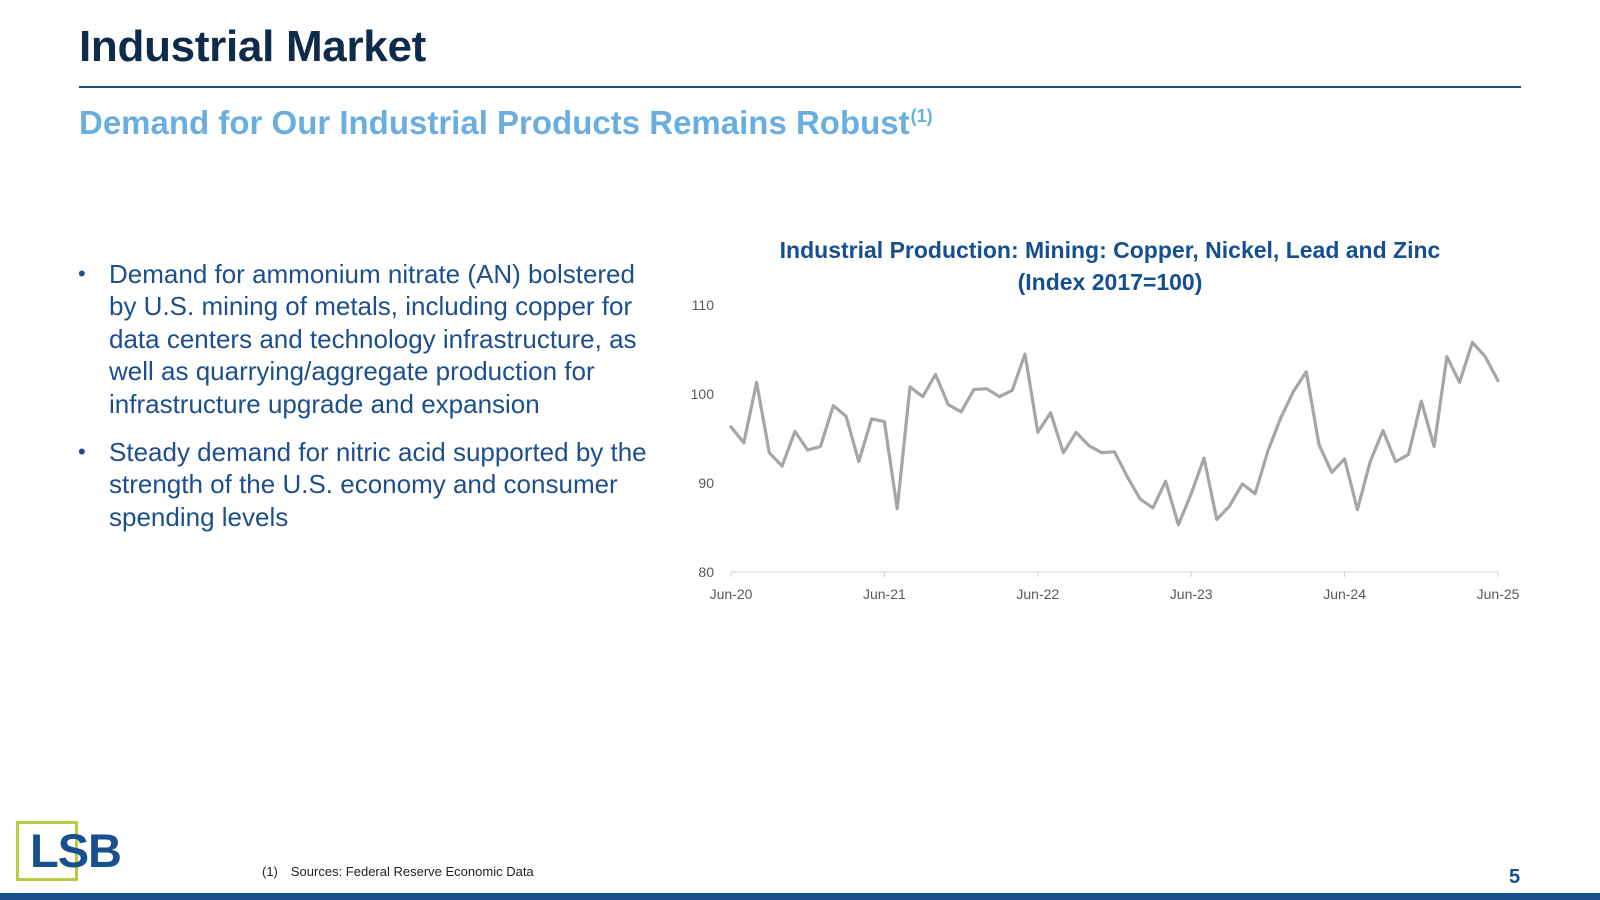  What do you see at coordinates (703, 394) in the screenshot?
I see `y-tick-label: 100` at bounding box center [703, 394].